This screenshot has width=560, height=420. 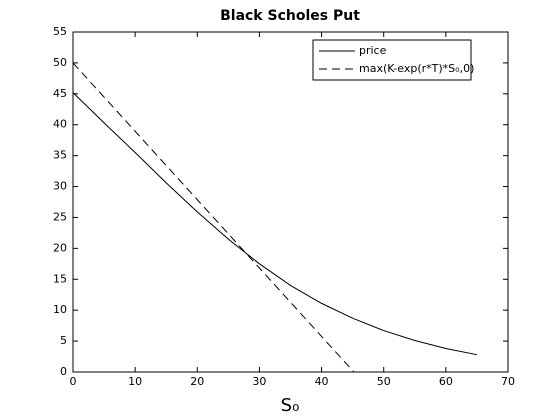 What do you see at coordinates (60, 278) in the screenshot?
I see `y-tick-label: 15` at bounding box center [60, 278].